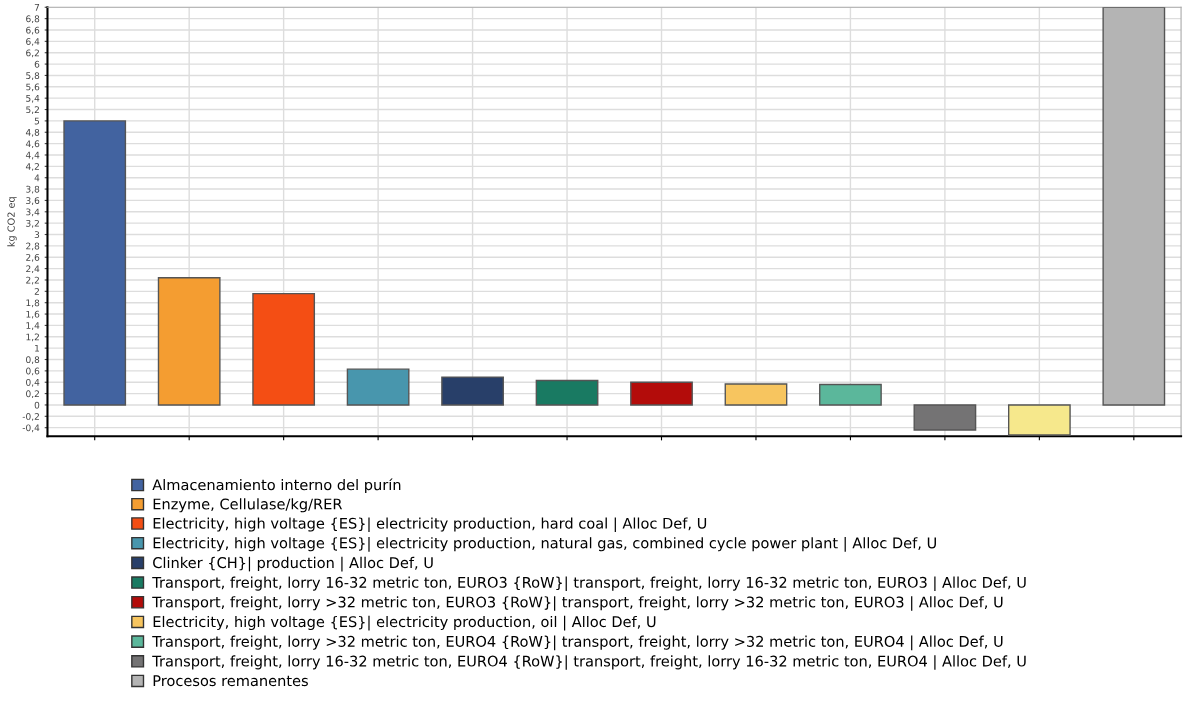  Describe the element at coordinates (32, 155) in the screenshot. I see `y-tick-label: 4,4` at that location.